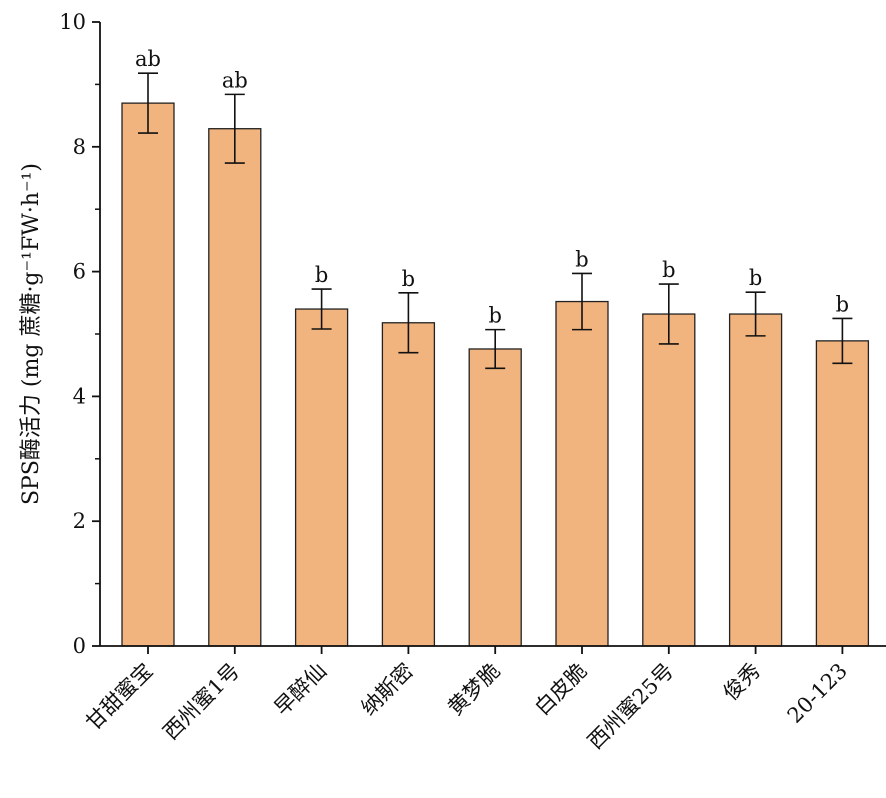 The width and height of the screenshot is (886, 798). Describe the element at coordinates (301, 690) in the screenshot. I see `x-tick-label: 早醉仙` at that location.